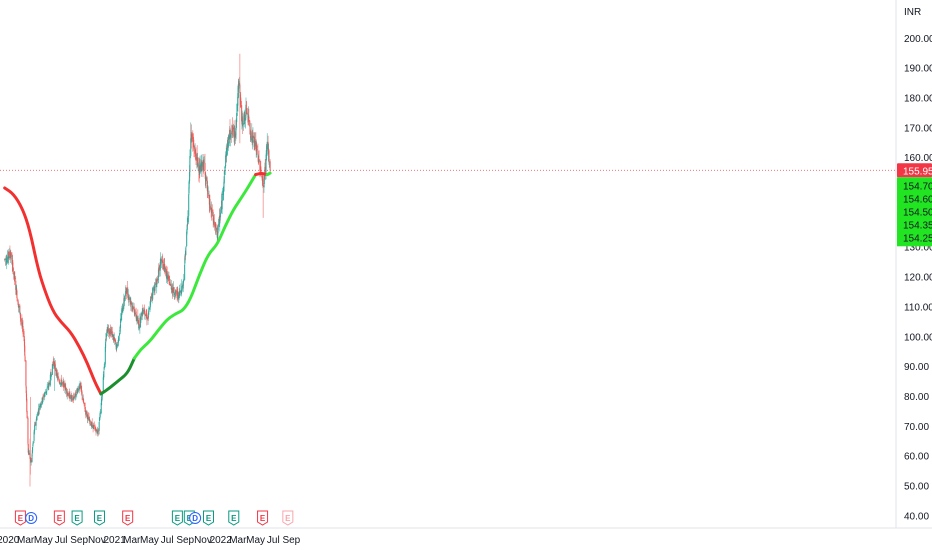 Image resolution: width=932 pixels, height=550 pixels. I want to click on event-marker-letter: D, so click(31, 518).